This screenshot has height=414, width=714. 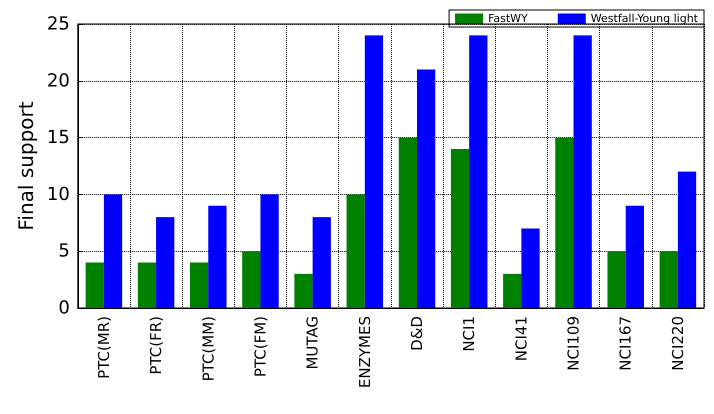 What do you see at coordinates (677, 343) in the screenshot?
I see `x-tick-label: NCI220` at bounding box center [677, 343].